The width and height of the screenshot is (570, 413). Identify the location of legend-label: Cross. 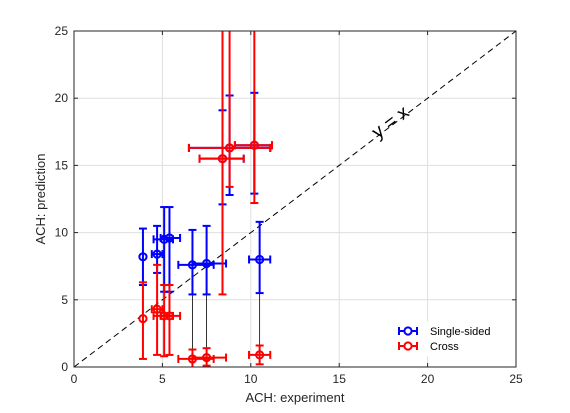
(444, 347).